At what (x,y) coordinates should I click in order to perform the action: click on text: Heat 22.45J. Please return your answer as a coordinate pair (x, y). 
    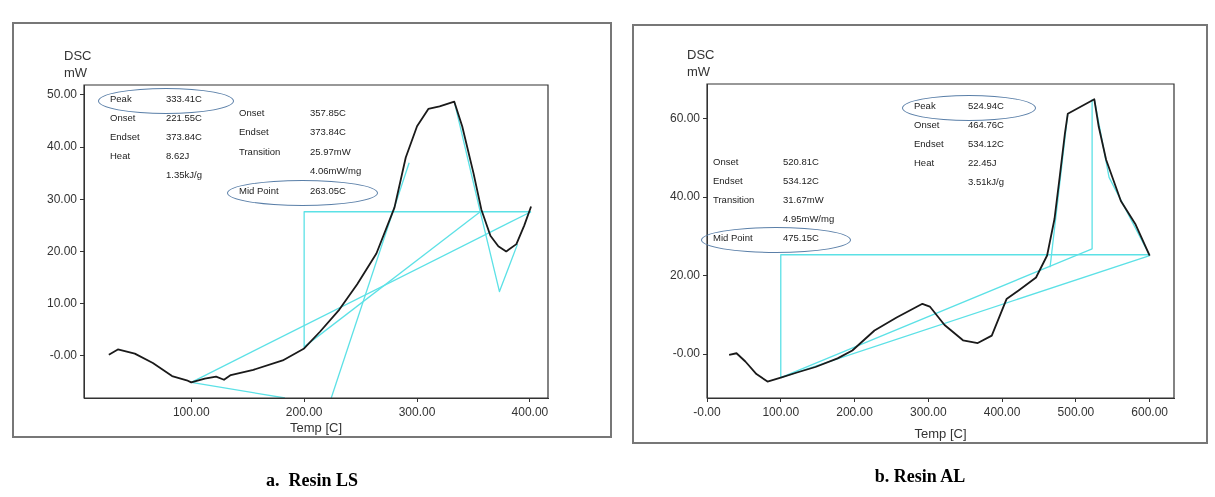
    Looking at the image, I should click on (955, 162).